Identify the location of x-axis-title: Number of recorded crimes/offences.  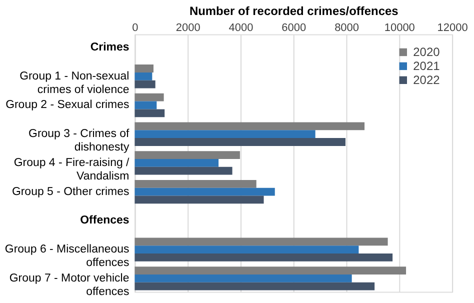
(294, 11).